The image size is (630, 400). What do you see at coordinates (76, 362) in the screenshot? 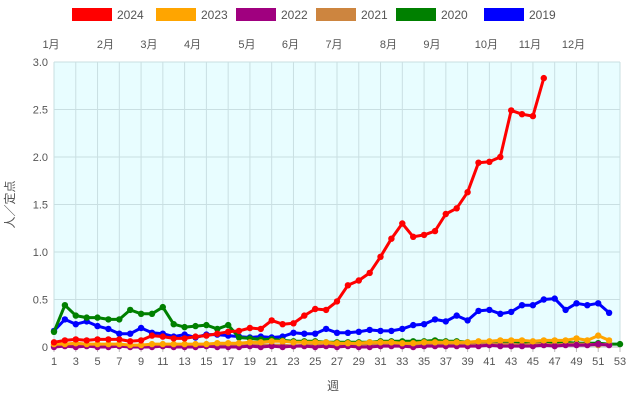
I see `x-tick-label: 3` at bounding box center [76, 362].